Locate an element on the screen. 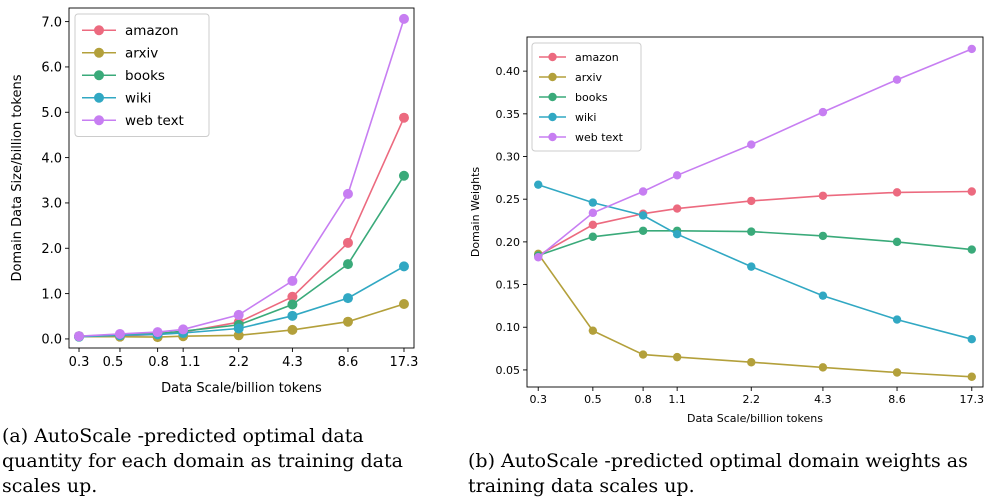 Image resolution: width=988 pixels, height=500 pixels. series-line-wiki is located at coordinates (241, 301).